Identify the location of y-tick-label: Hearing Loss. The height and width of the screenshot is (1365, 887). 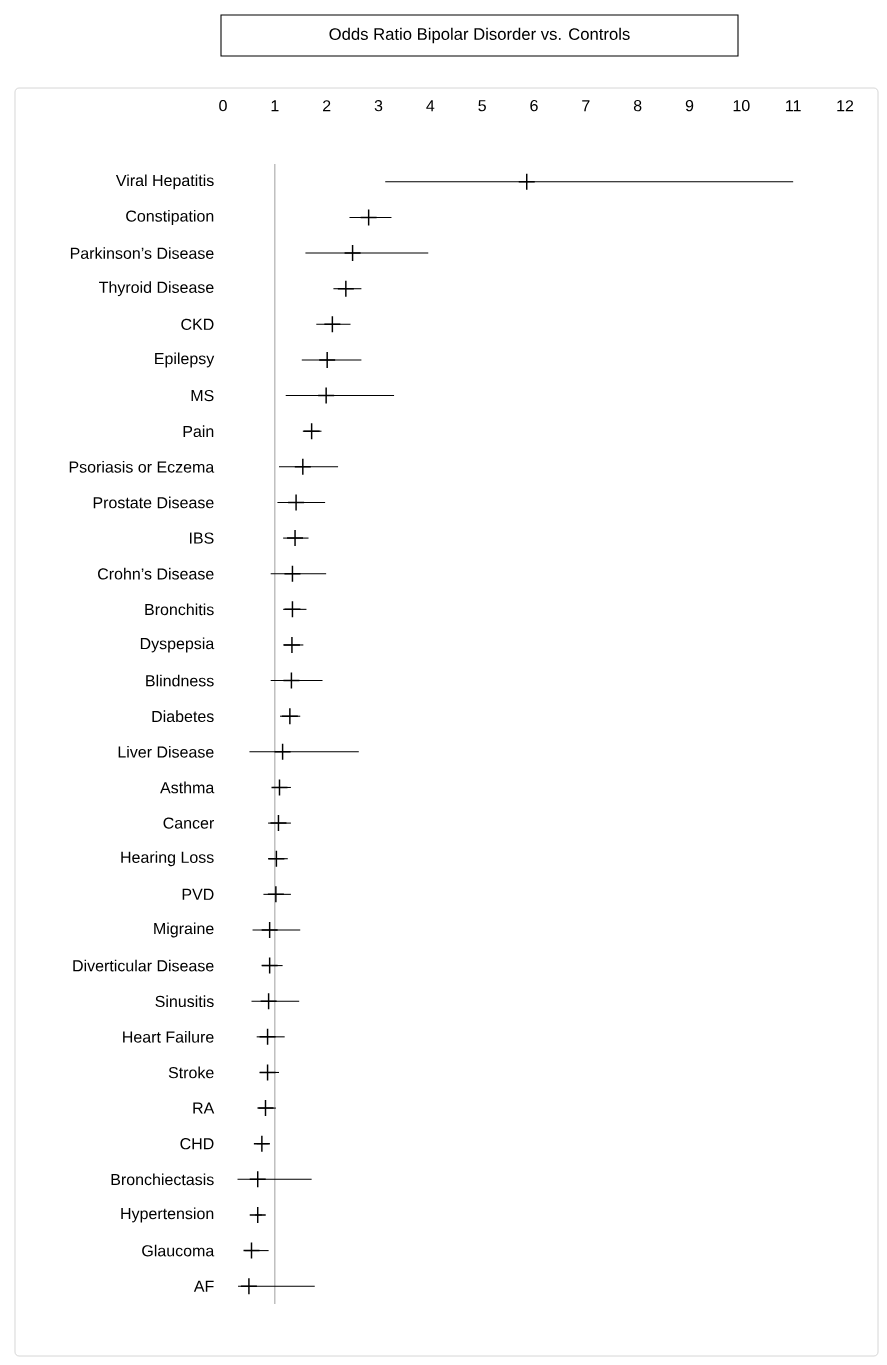
(167, 859).